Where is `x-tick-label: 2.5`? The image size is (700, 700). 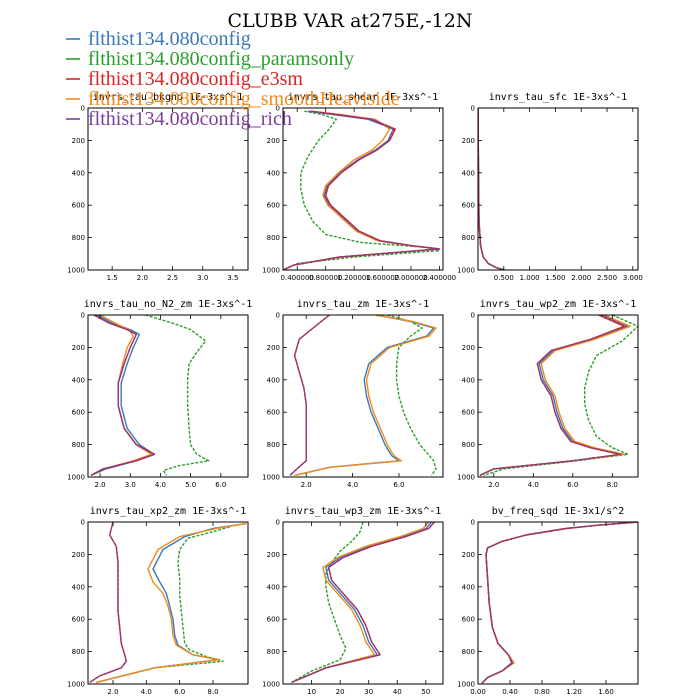
x-tick-label: 2.5 is located at coordinates (172, 278).